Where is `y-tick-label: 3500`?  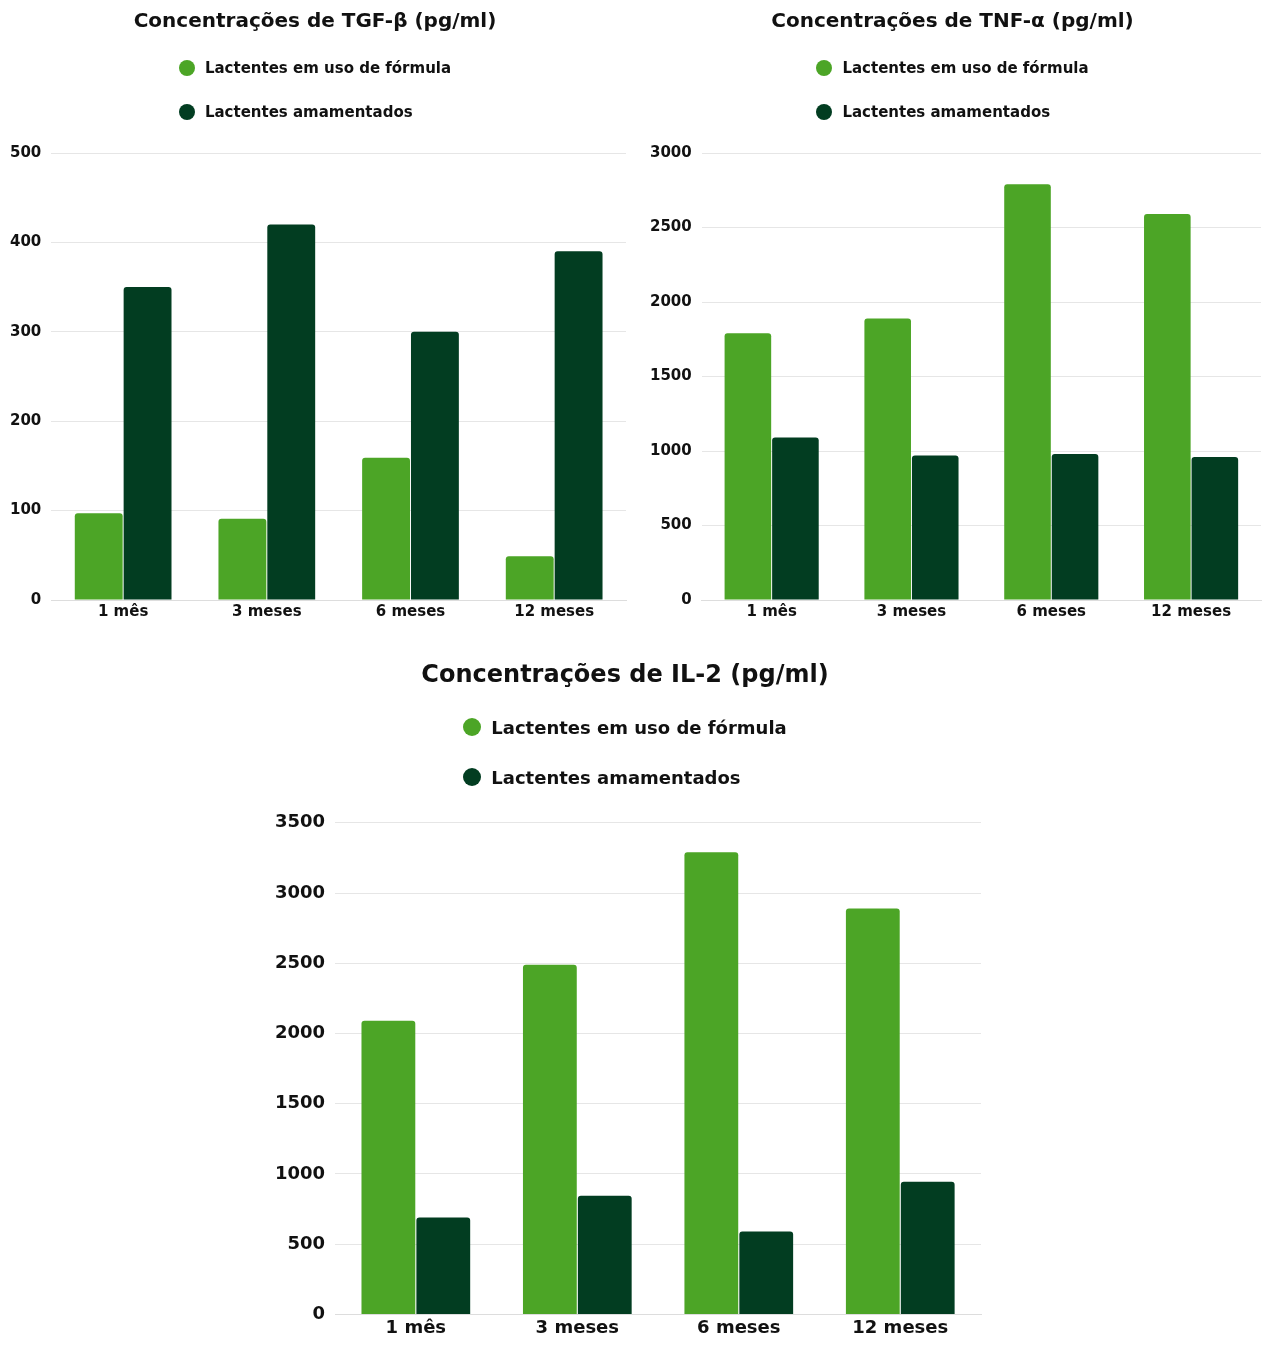
y-tick-label: 3500 is located at coordinates (300, 821).